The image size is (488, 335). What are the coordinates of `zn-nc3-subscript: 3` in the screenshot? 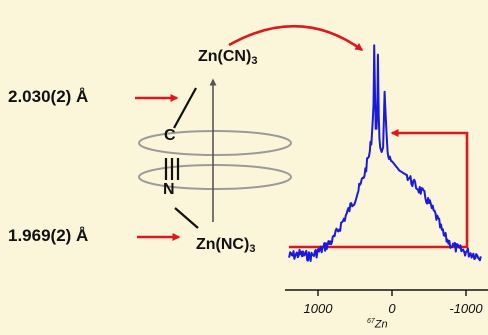 It's located at (252, 249).